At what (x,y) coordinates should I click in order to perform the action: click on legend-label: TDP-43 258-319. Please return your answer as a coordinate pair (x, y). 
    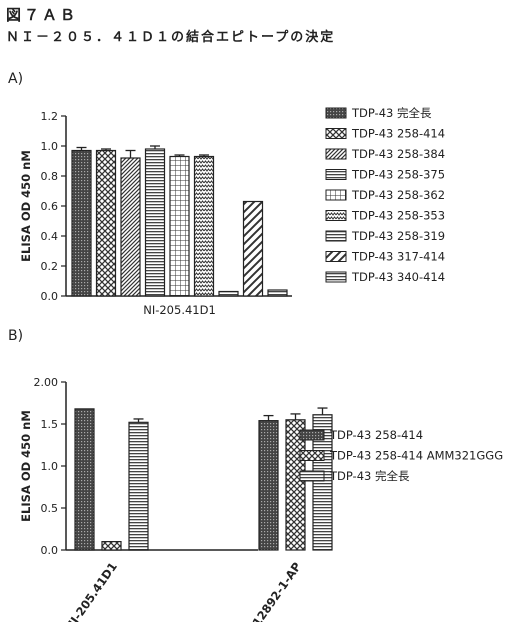
    Looking at the image, I should click on (398, 236).